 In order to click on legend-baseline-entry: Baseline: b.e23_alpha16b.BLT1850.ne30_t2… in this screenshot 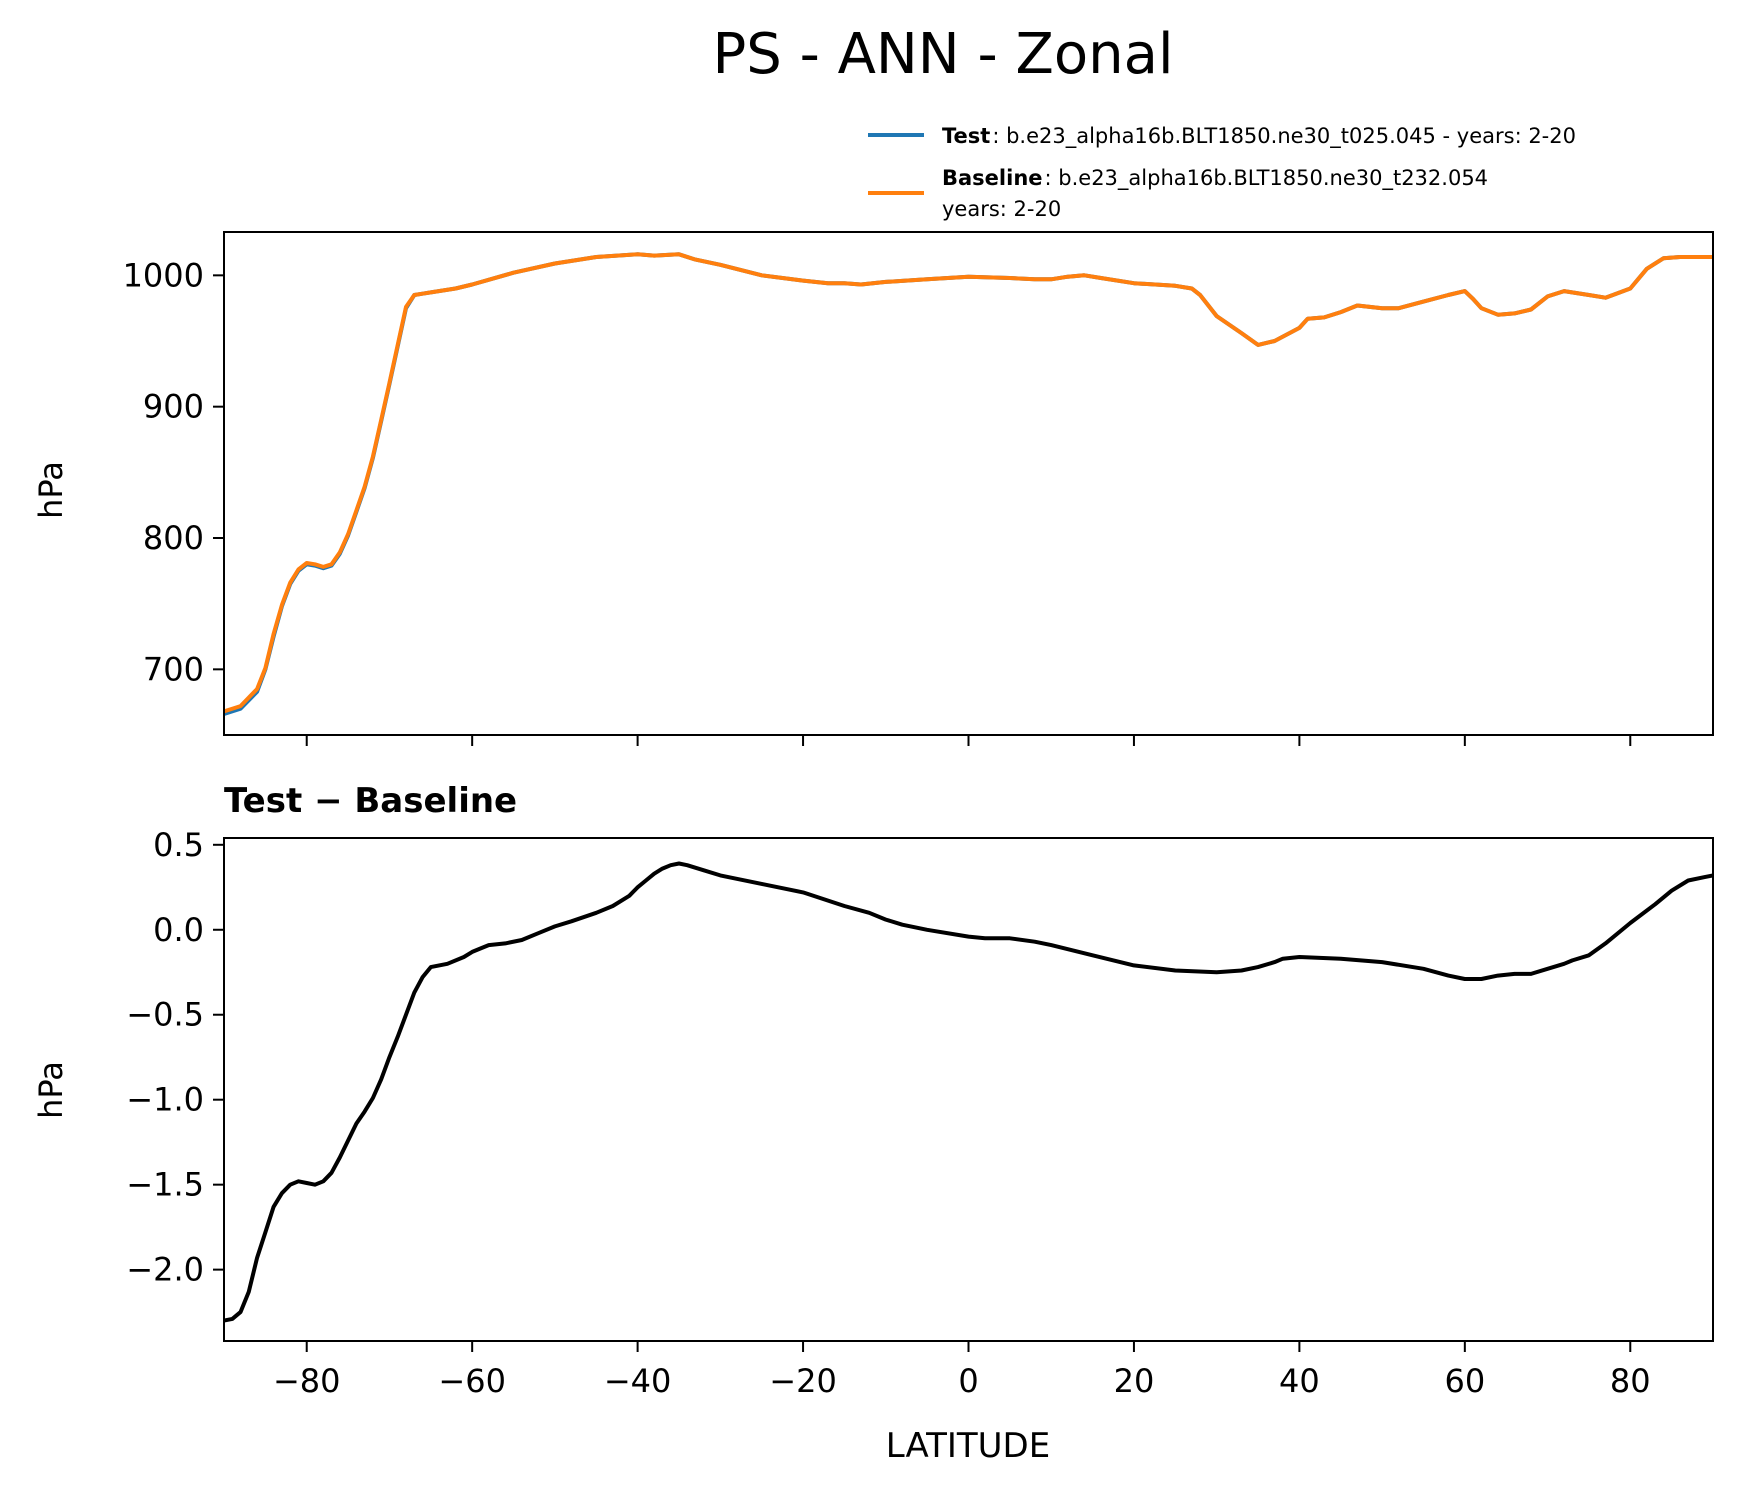, I will do `click(1215, 178)`.